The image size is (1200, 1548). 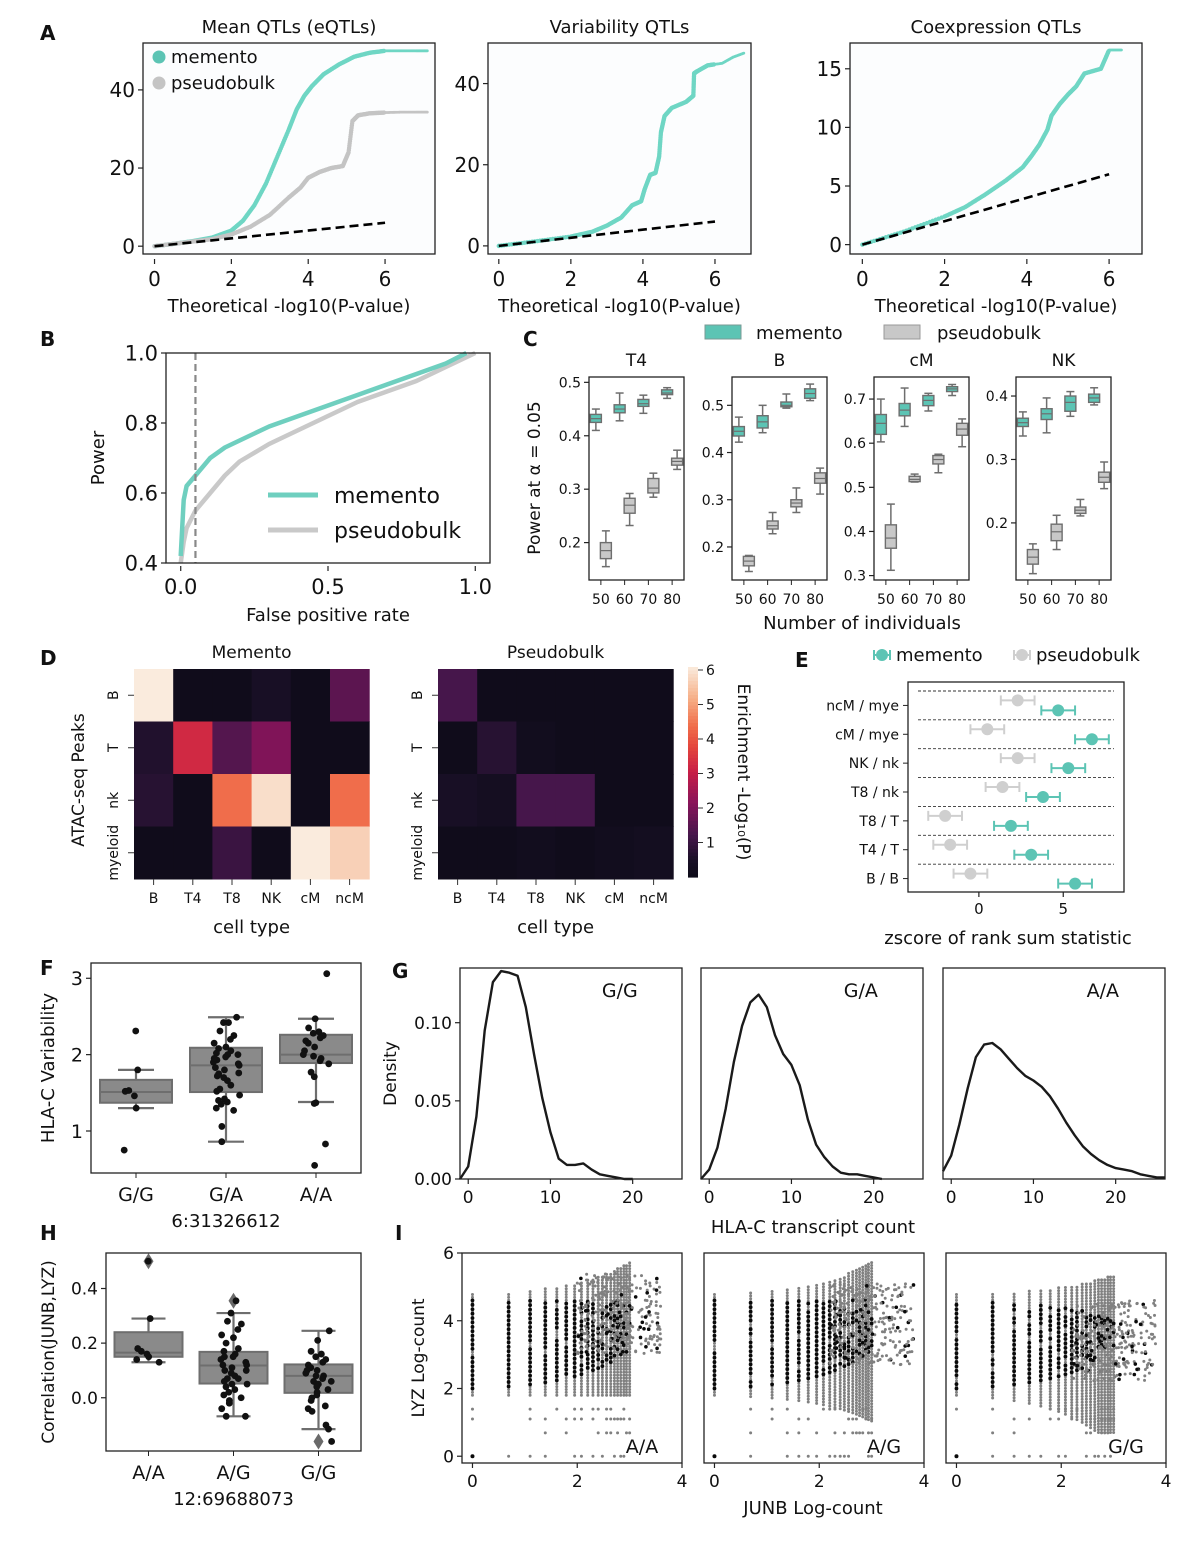 What do you see at coordinates (400, 971) in the screenshot?
I see `panel-label-g: G` at bounding box center [400, 971].